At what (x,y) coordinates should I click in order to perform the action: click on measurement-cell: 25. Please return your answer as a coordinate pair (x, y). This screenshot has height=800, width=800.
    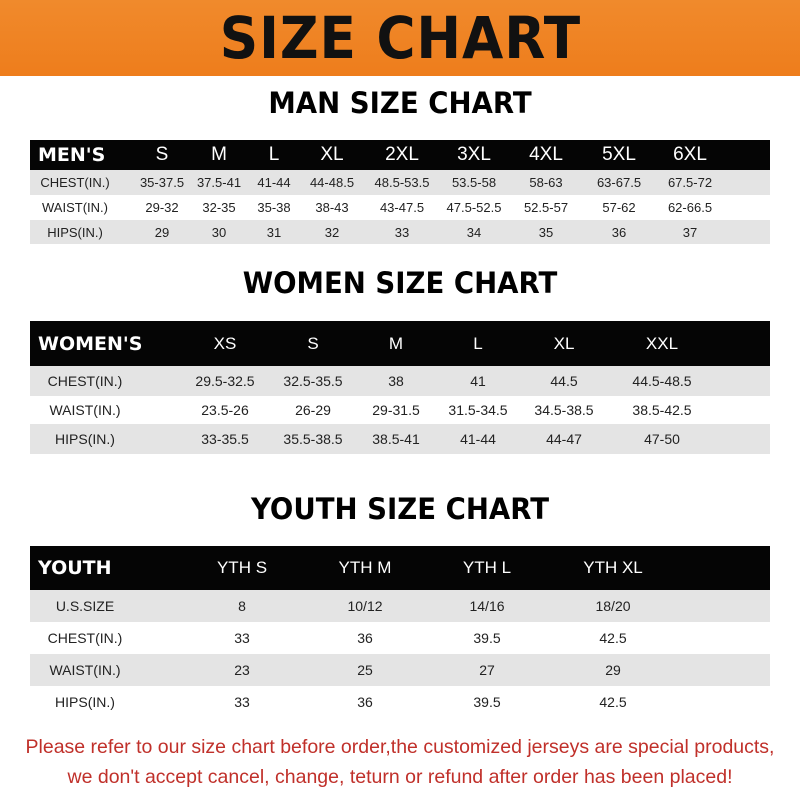
    Looking at the image, I should click on (365, 670).